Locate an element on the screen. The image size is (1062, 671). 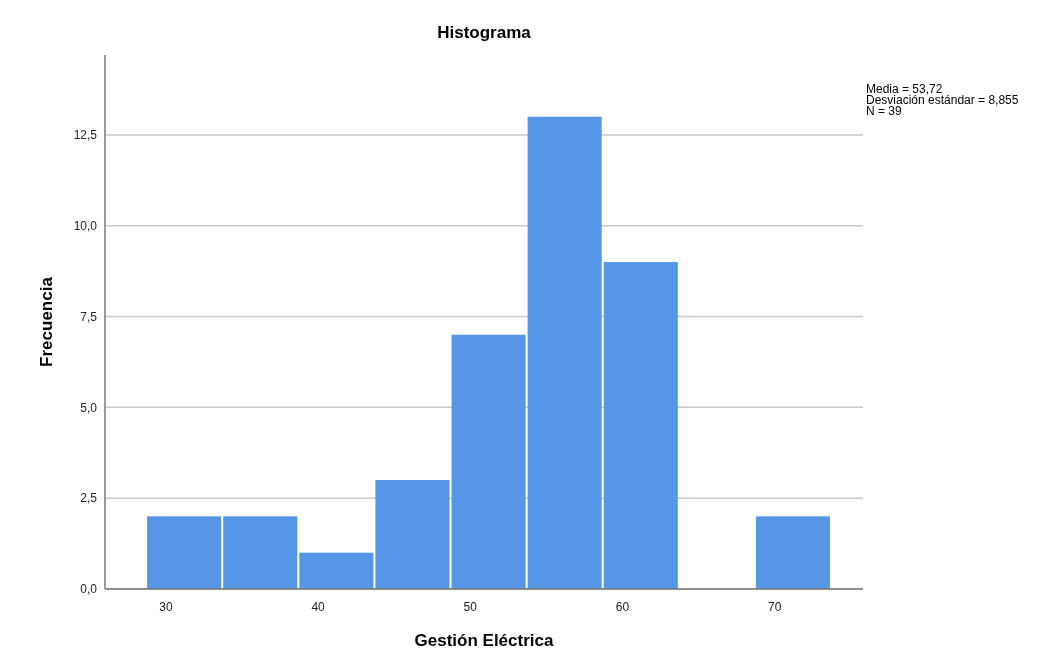
text: Desviación estándar = 8,855 is located at coordinates (942, 100).